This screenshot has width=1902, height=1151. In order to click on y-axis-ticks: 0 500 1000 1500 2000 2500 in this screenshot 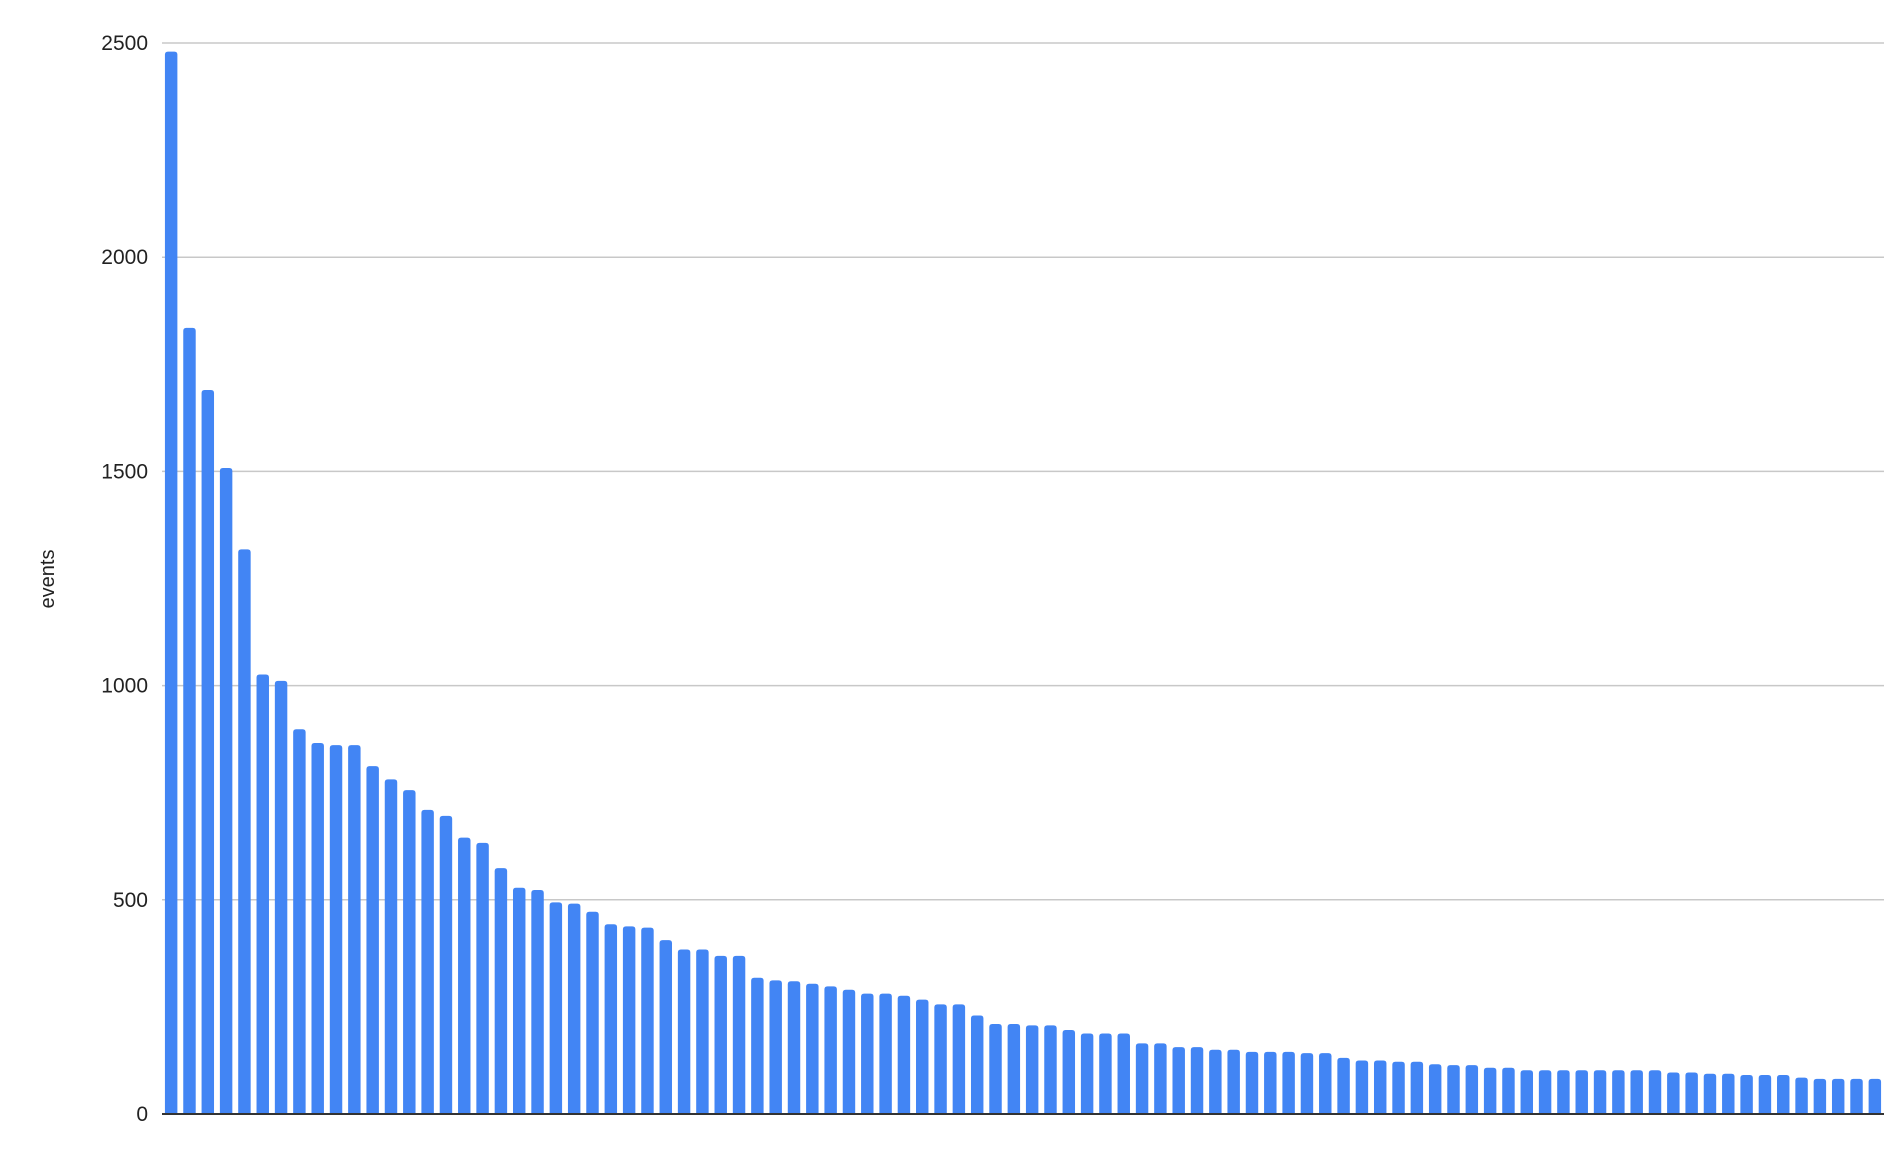, I will do `click(124, 579)`.